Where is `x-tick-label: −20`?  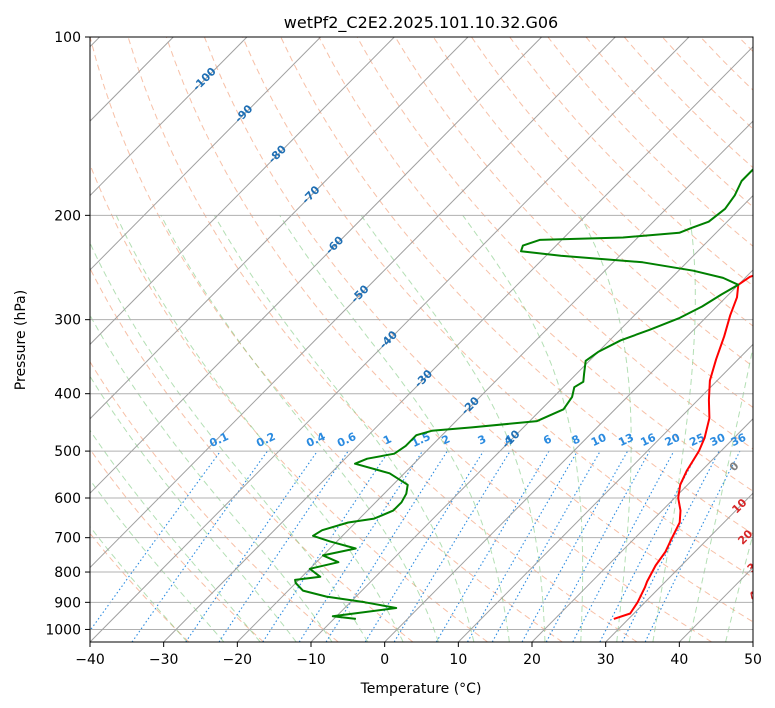
x-tick-label: −20 is located at coordinates (238, 660).